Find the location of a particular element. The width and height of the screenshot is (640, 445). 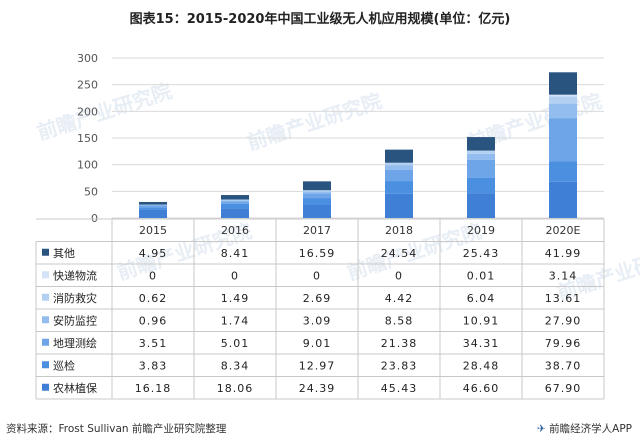

legend-label: 其他 is located at coordinates (64, 253).